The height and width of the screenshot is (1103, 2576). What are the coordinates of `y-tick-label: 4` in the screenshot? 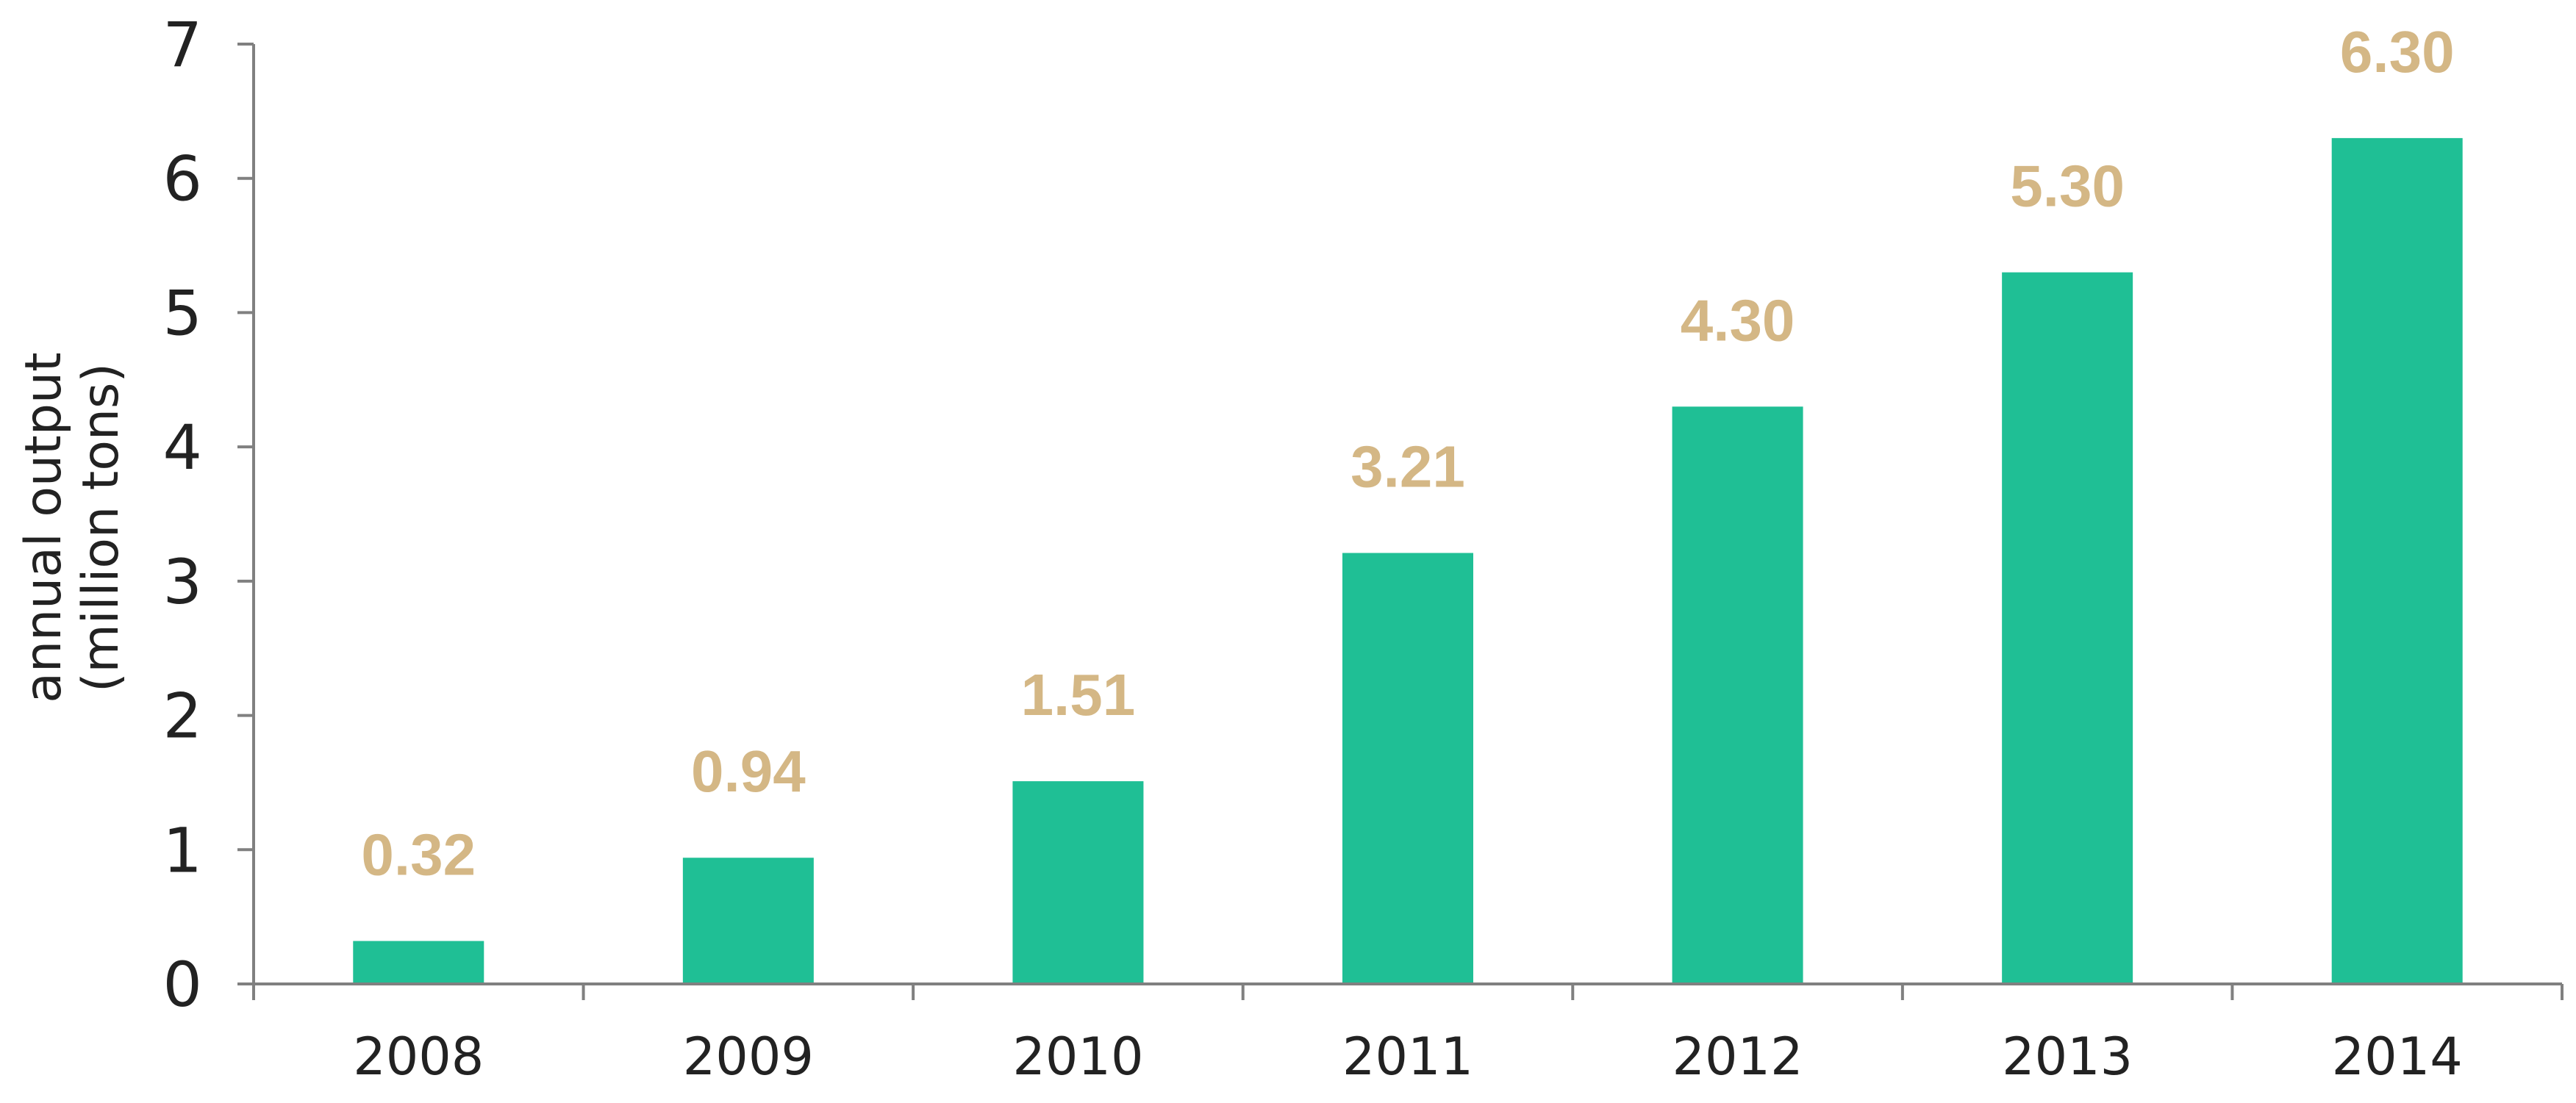 It's located at (182, 448).